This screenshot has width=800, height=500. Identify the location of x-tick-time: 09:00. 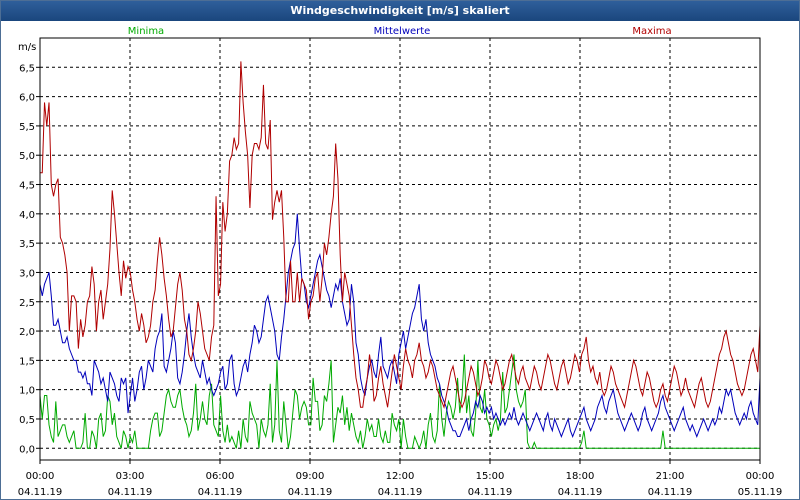
(310, 476).